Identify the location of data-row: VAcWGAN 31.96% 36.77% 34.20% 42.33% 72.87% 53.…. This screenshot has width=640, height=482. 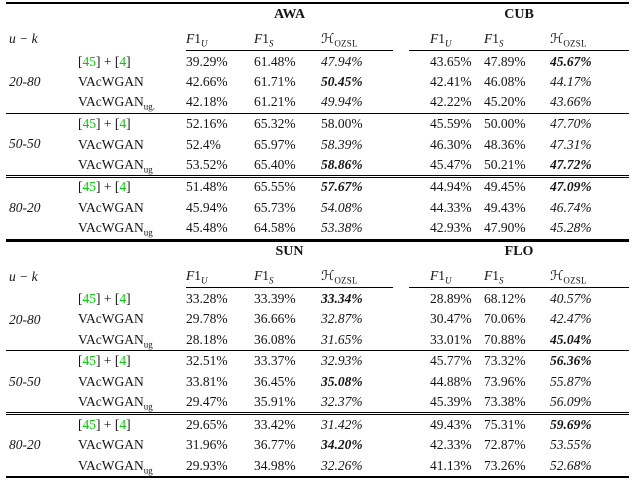
(317, 445).